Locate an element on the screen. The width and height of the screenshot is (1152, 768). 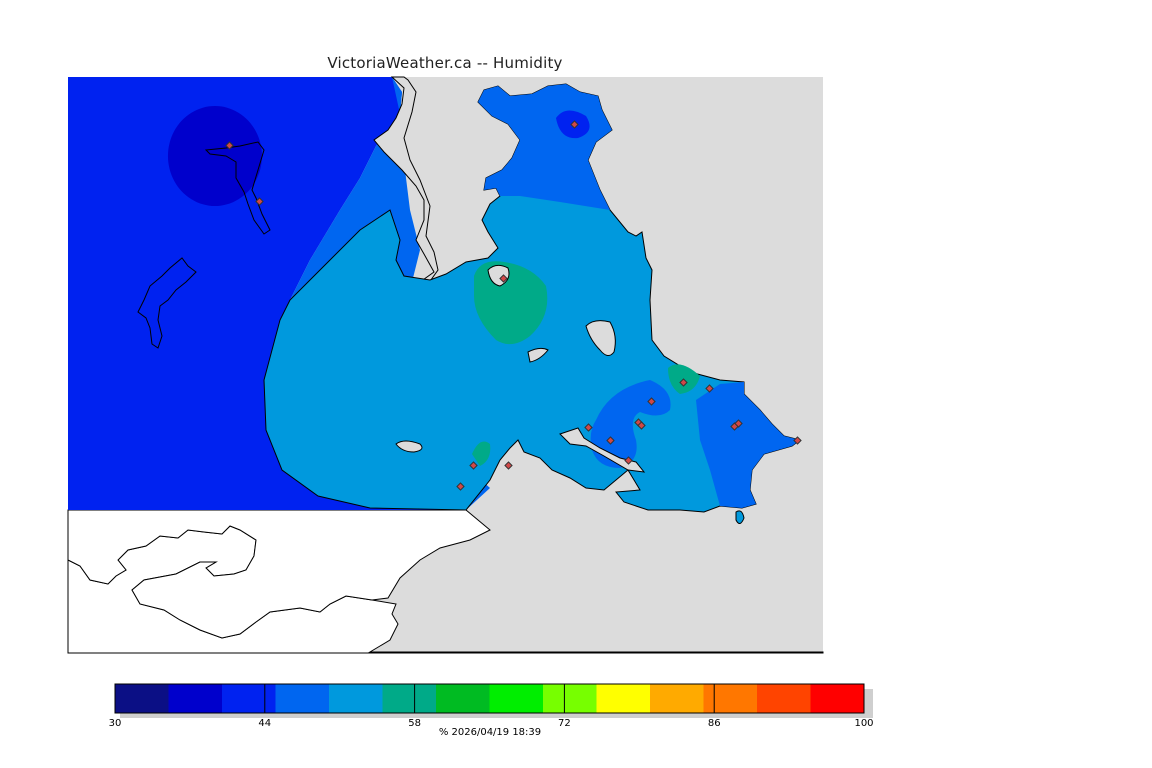
small-island-b is located at coordinates (740, 517).